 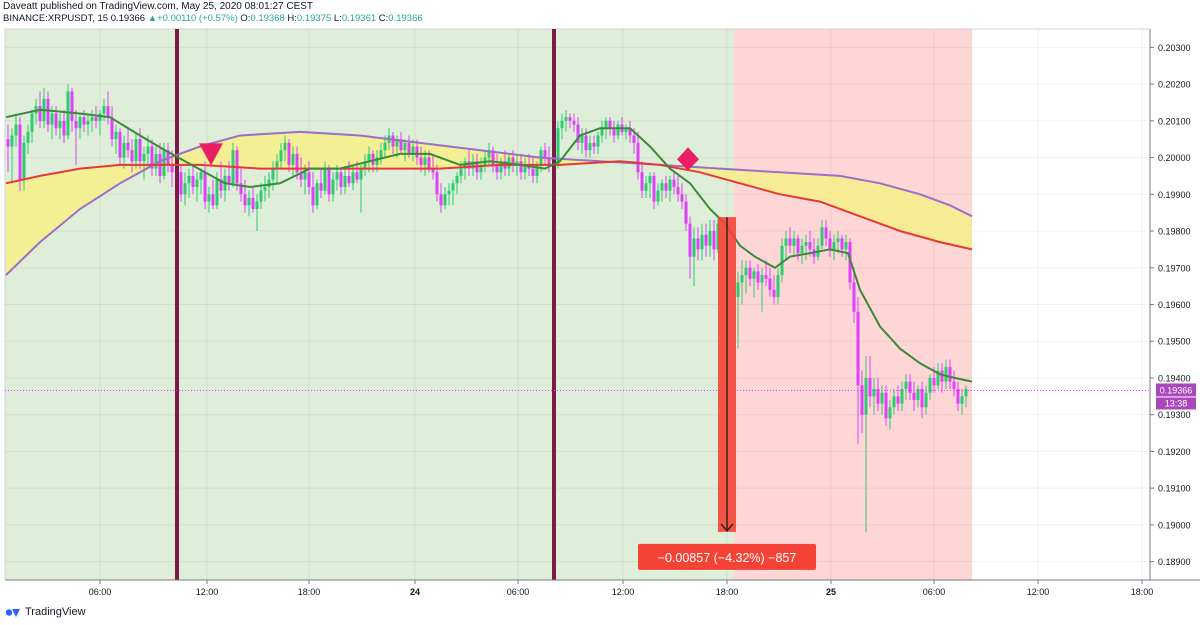 I want to click on price-change: +0.00110 (+0.57%), so click(x=197, y=18).